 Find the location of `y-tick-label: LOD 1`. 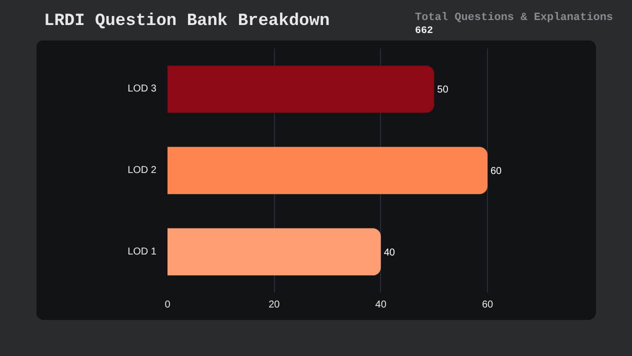

y-tick-label: LOD 1 is located at coordinates (142, 252).